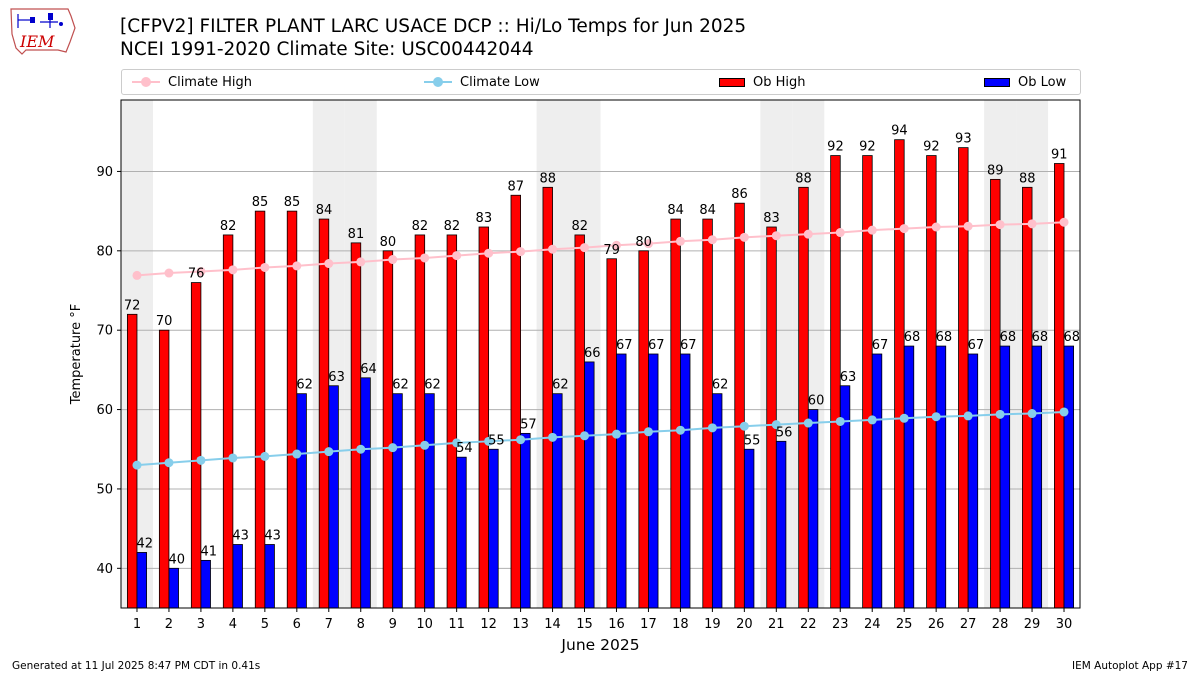  Describe the element at coordinates (424, 624) in the screenshot. I see `x-tick-label: 10` at that location.